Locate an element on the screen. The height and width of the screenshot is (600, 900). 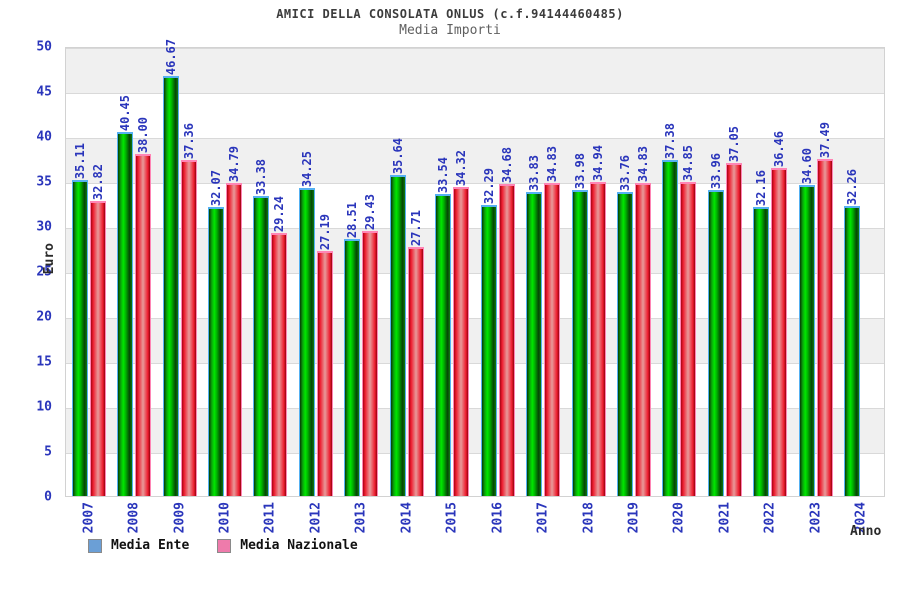
bar-value-label: 29.43 is located at coordinates (370, 211).